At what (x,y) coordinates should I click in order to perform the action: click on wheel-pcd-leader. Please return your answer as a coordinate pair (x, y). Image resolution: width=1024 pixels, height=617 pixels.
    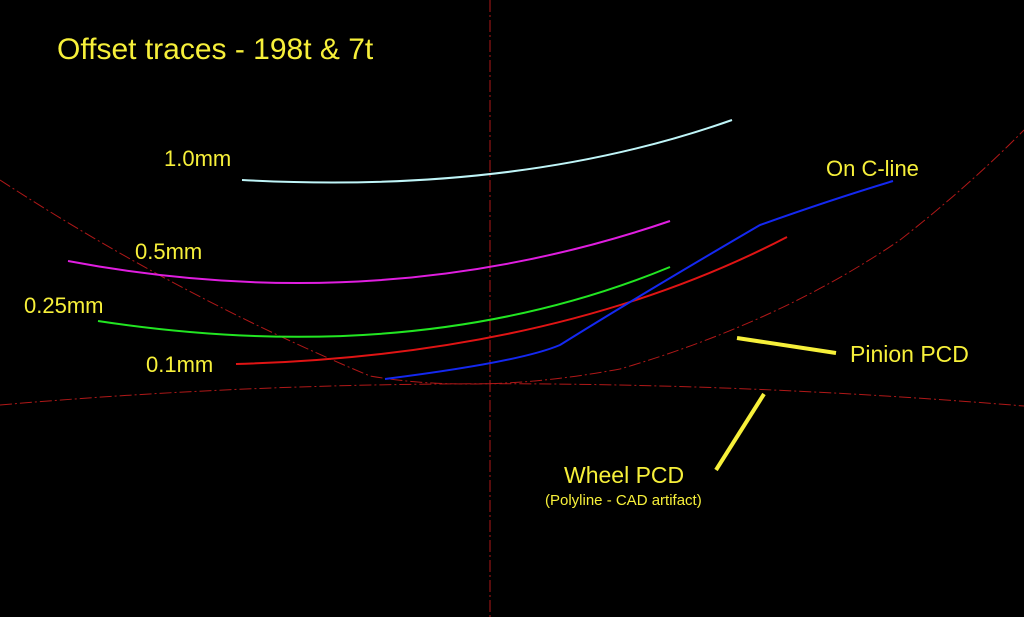
    Looking at the image, I should click on (740, 432).